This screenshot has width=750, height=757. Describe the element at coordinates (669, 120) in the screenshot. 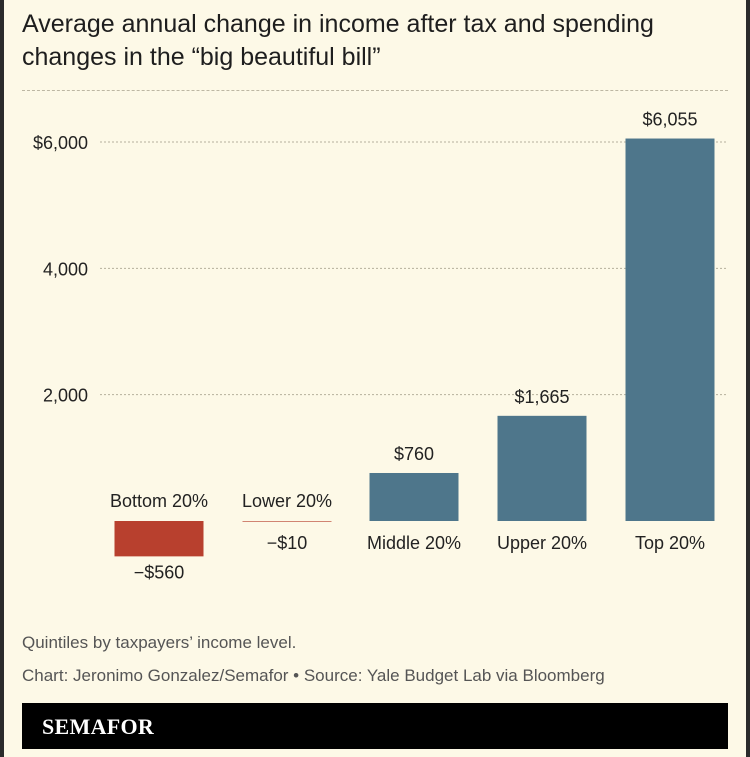

I see `value-label-4: $6,055` at that location.